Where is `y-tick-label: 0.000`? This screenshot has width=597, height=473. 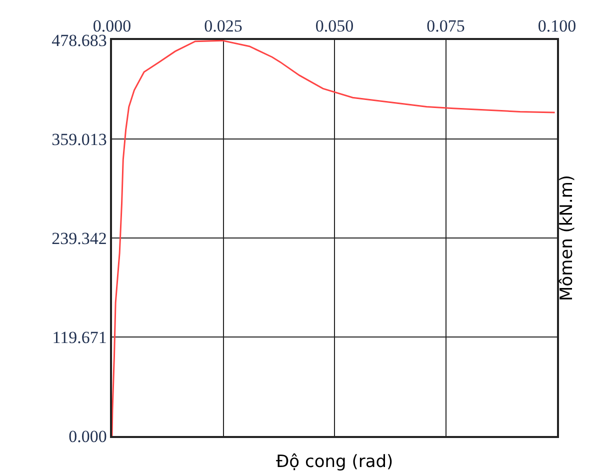
y-tick-label: 0.000 is located at coordinates (87, 436).